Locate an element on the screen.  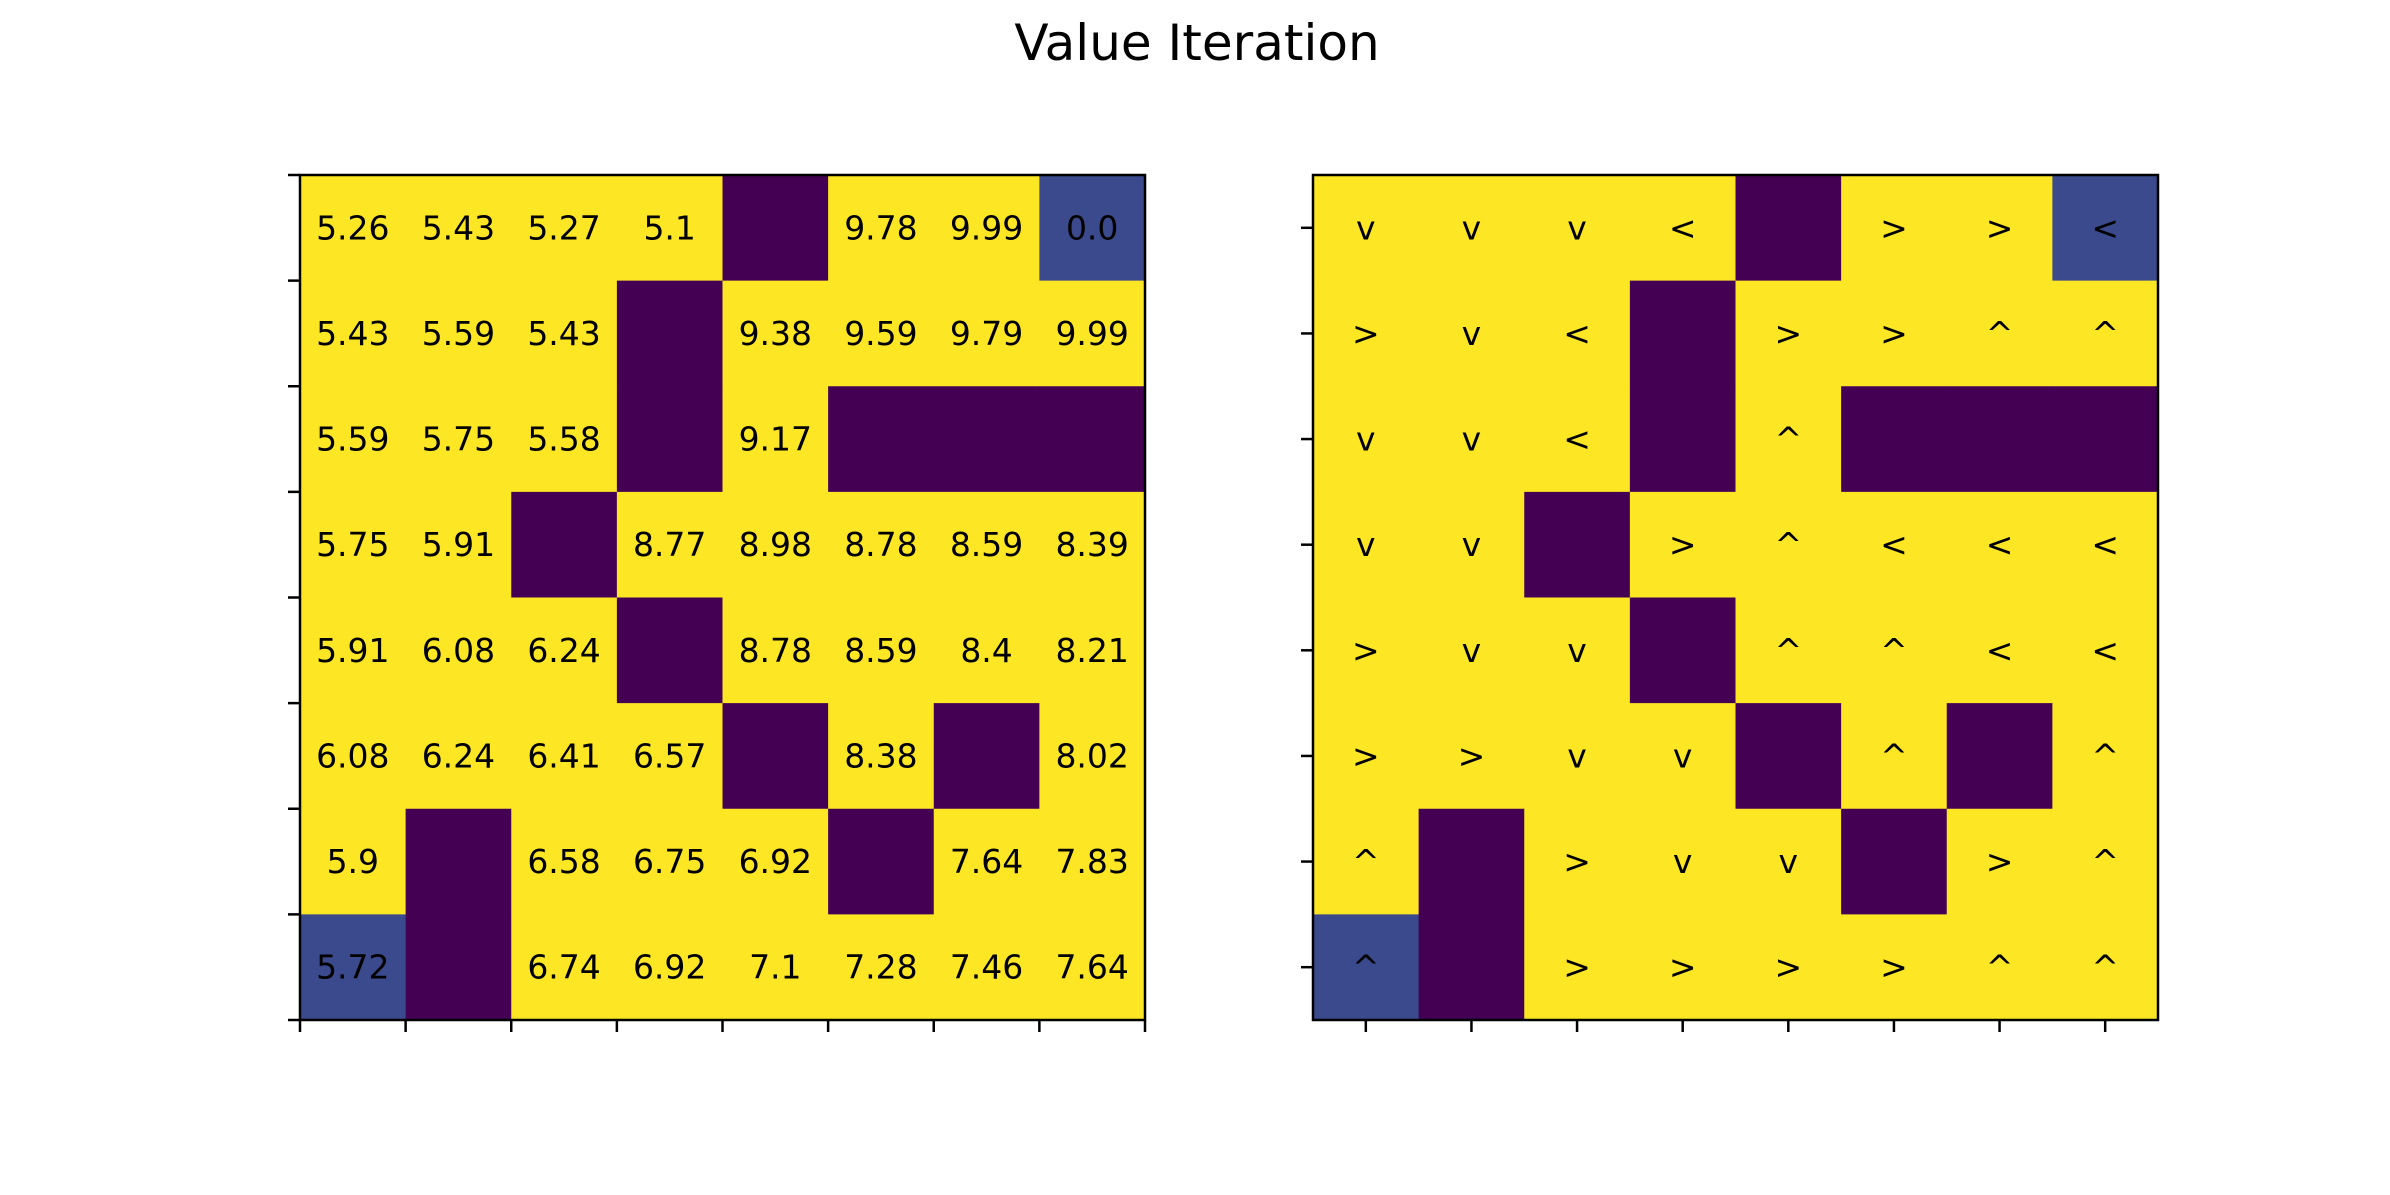
cell-label: 8.59 is located at coordinates (880, 650).